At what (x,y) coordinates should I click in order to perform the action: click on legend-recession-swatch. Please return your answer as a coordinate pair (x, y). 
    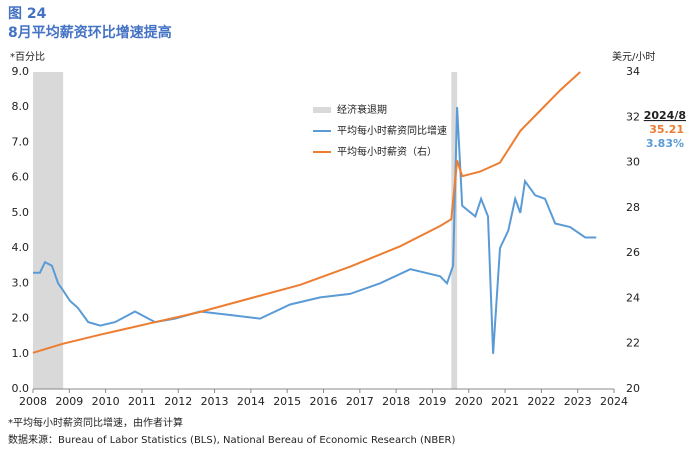
    Looking at the image, I should click on (322, 110).